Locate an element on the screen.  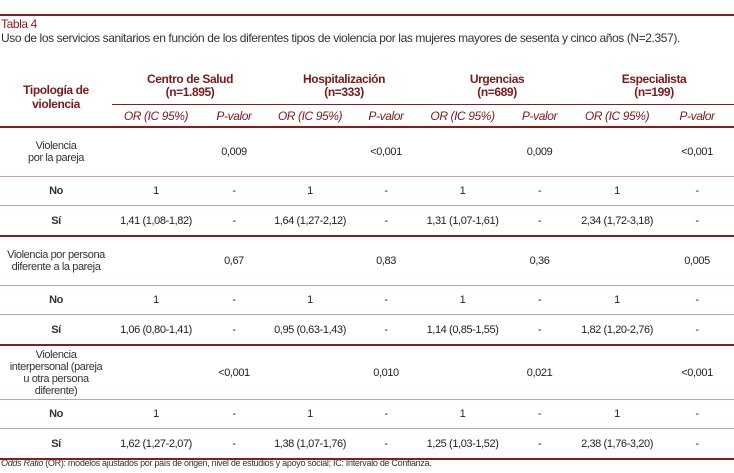
or-cell: 1,31 (1,07-1,61) is located at coordinates (463, 221).